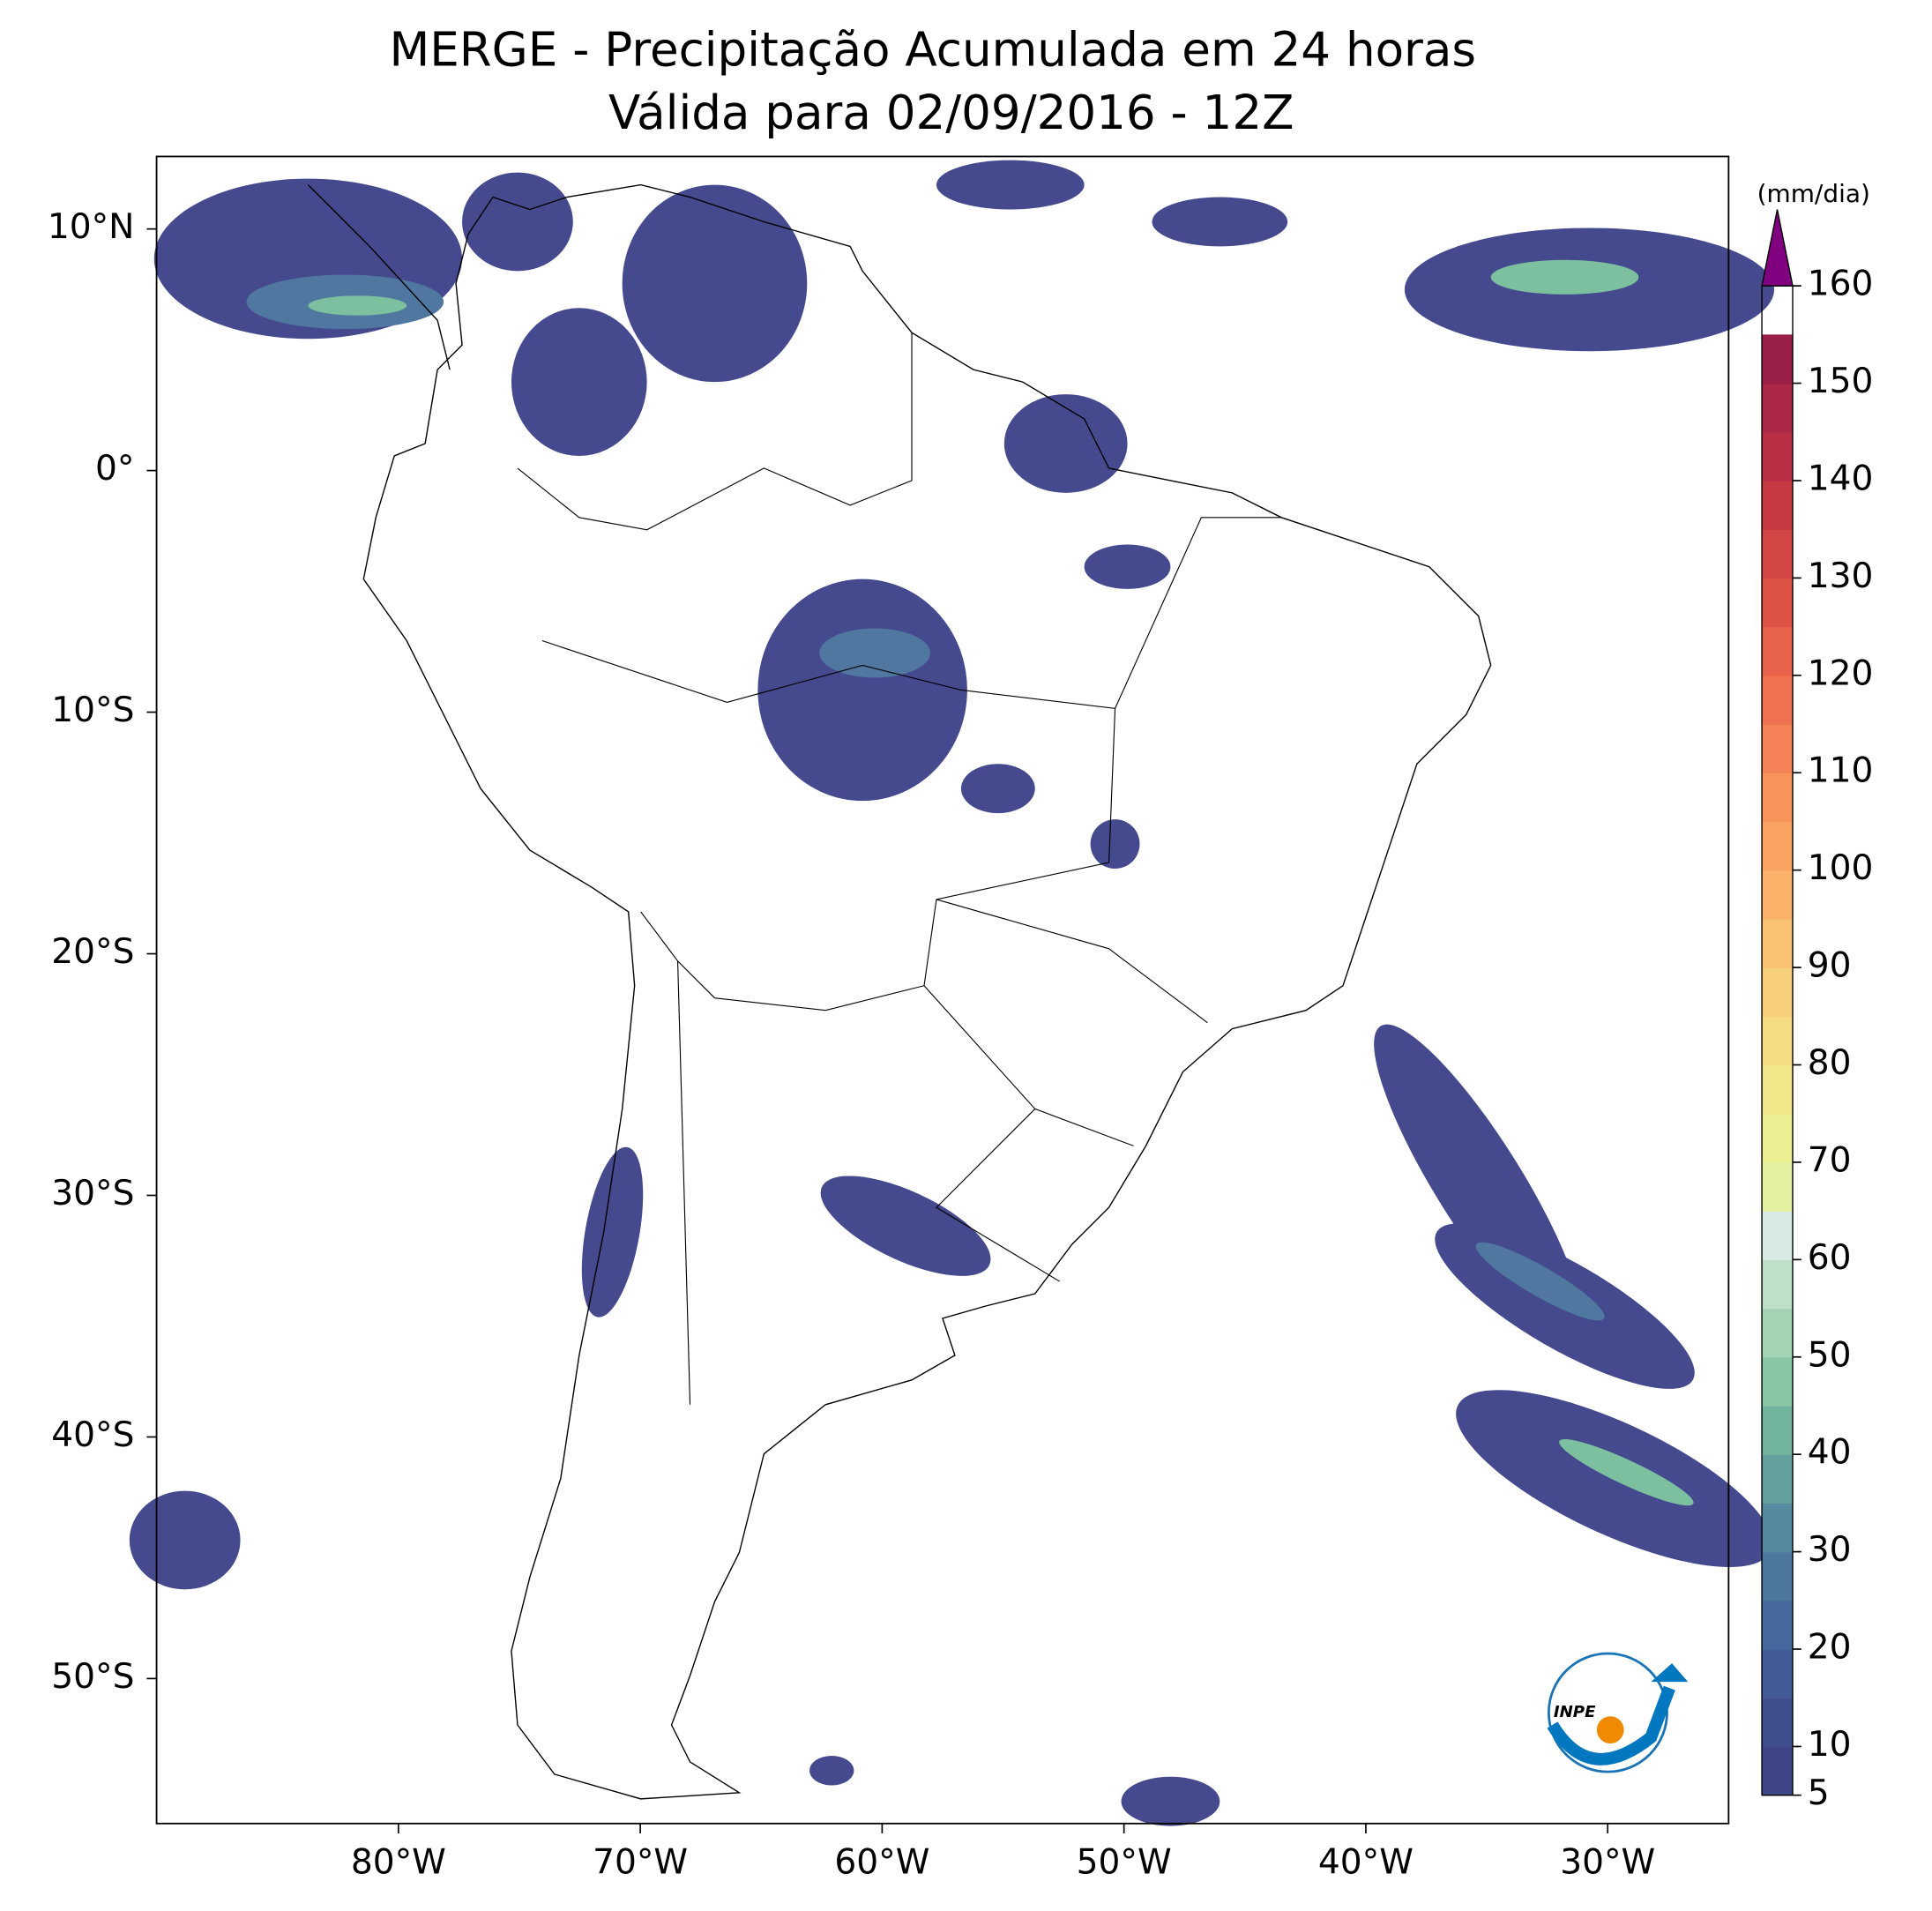 The width and height of the screenshot is (1932, 1911). Describe the element at coordinates (1813, 194) in the screenshot. I see `colorbar-unit: (mm/dia)` at that location.